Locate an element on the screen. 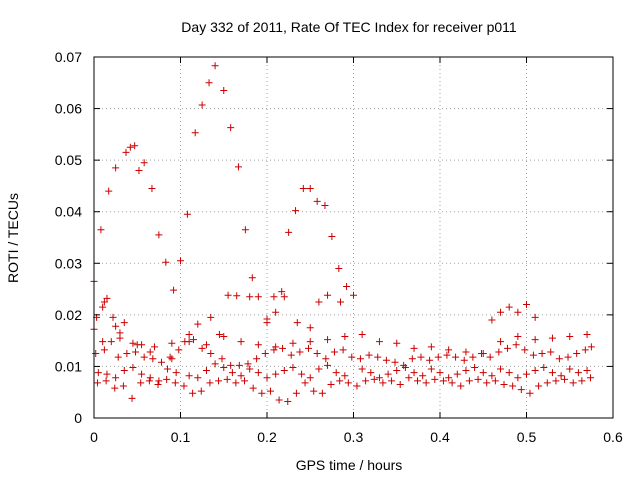  y-tick-labels: 0 0.01 0.02 0.03 0.04 0.05 0.06 0.07 is located at coordinates (68, 237).